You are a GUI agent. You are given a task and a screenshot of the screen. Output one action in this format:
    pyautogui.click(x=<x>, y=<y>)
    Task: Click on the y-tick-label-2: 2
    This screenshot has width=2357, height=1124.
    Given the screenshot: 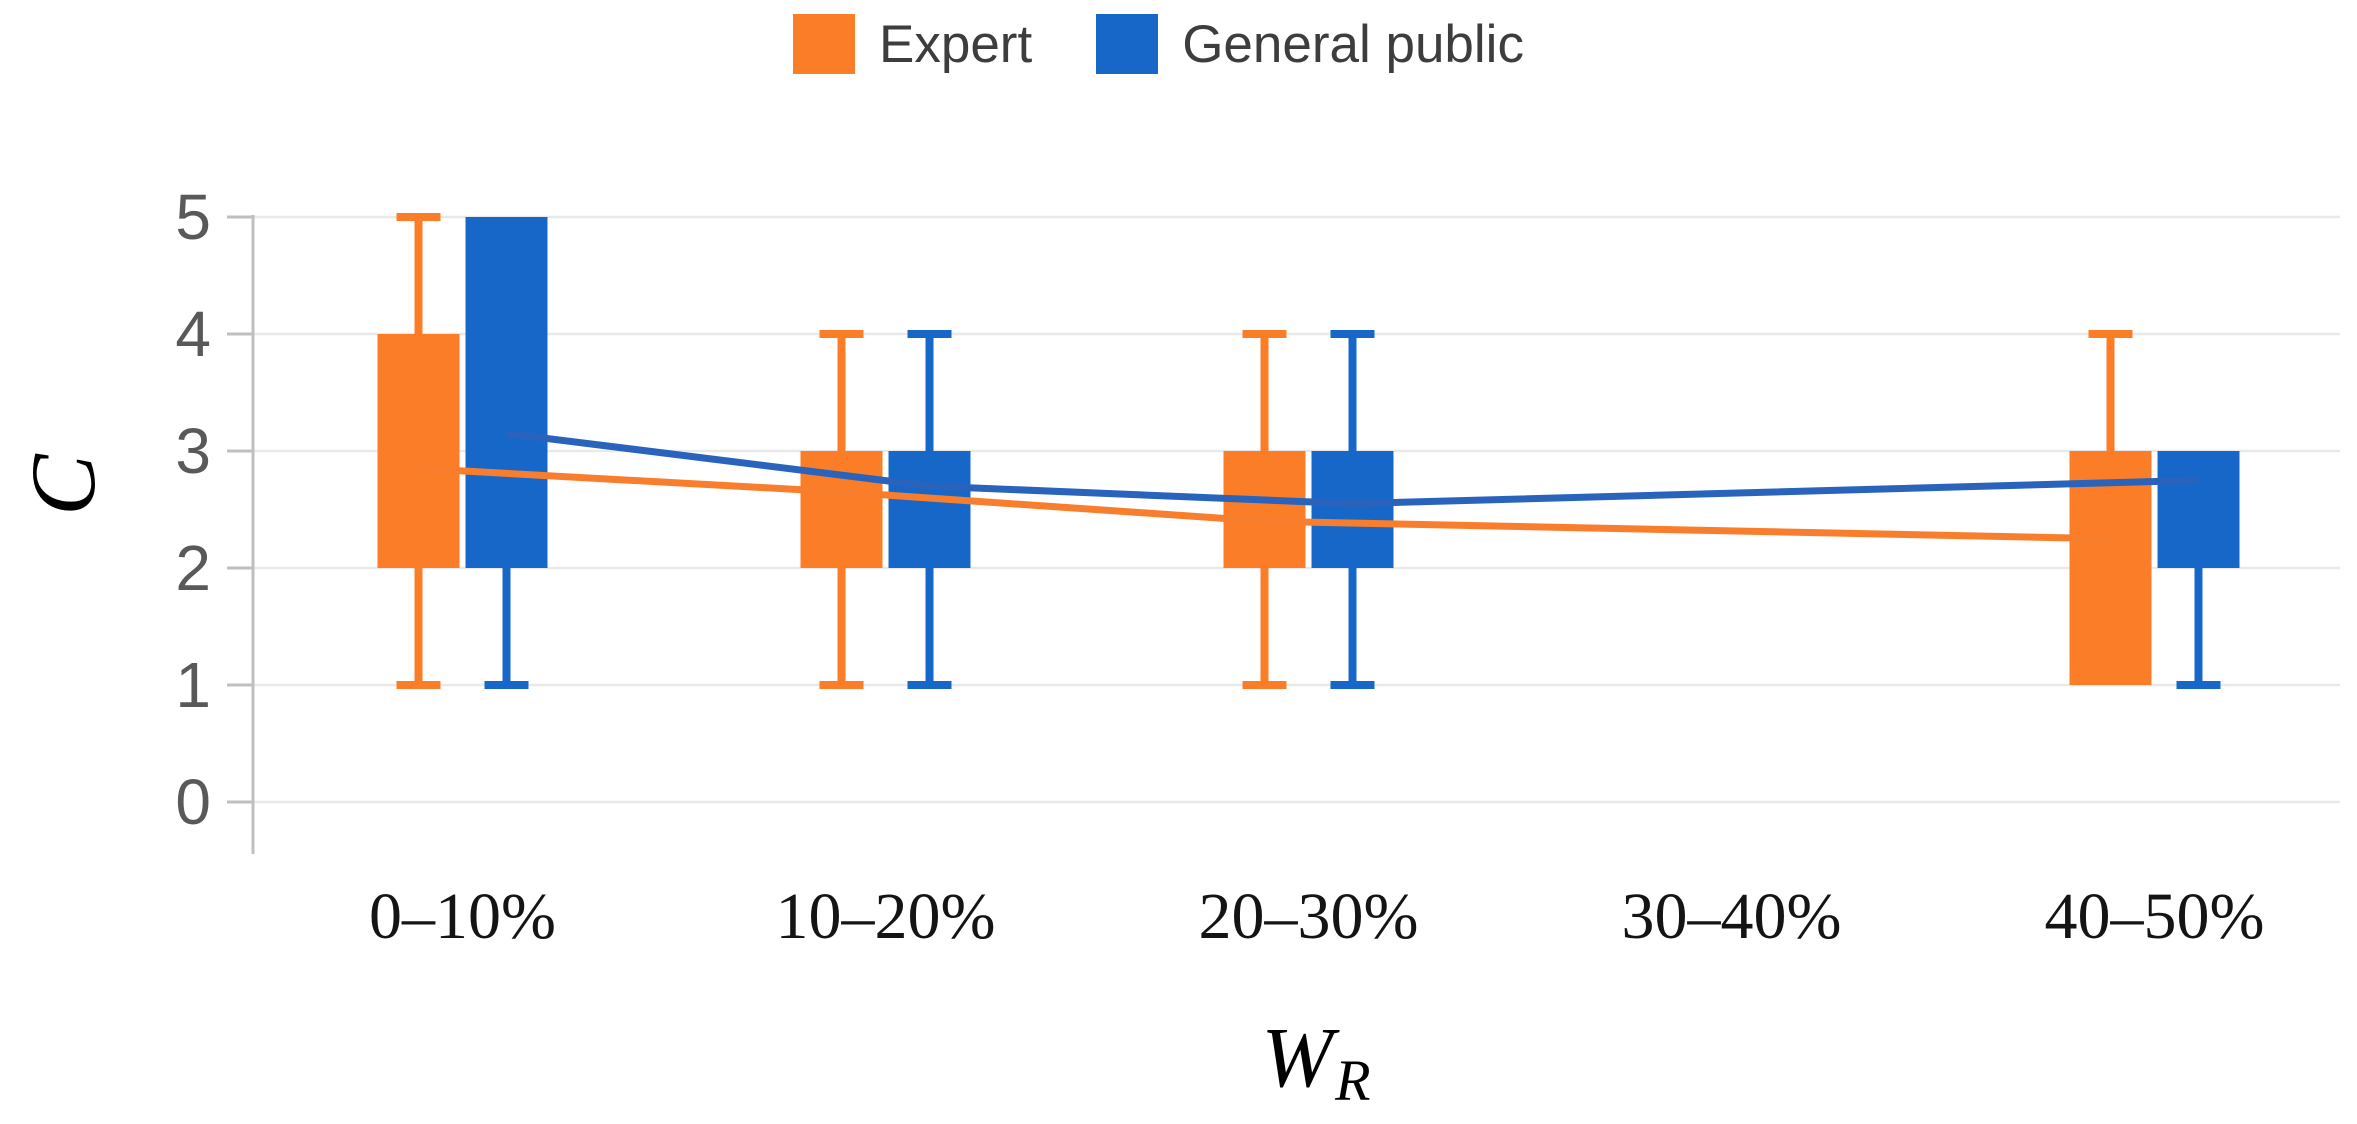 What is the action you would take?
    pyautogui.click(x=193, y=568)
    